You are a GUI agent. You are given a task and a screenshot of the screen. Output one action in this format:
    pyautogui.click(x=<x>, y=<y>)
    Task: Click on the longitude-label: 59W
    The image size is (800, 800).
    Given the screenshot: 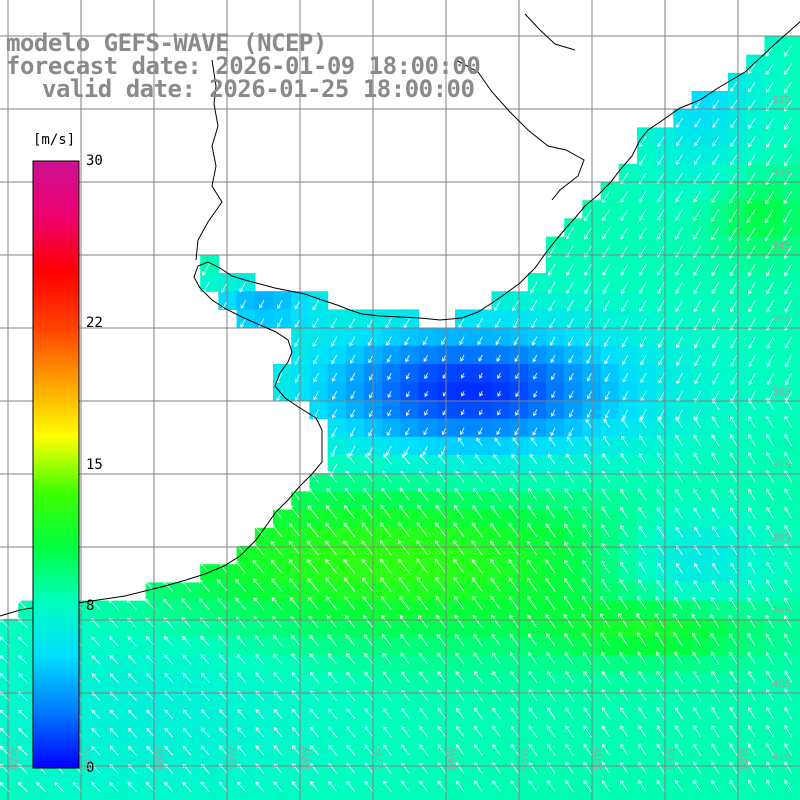 What is the action you would take?
    pyautogui.click(x=233, y=758)
    